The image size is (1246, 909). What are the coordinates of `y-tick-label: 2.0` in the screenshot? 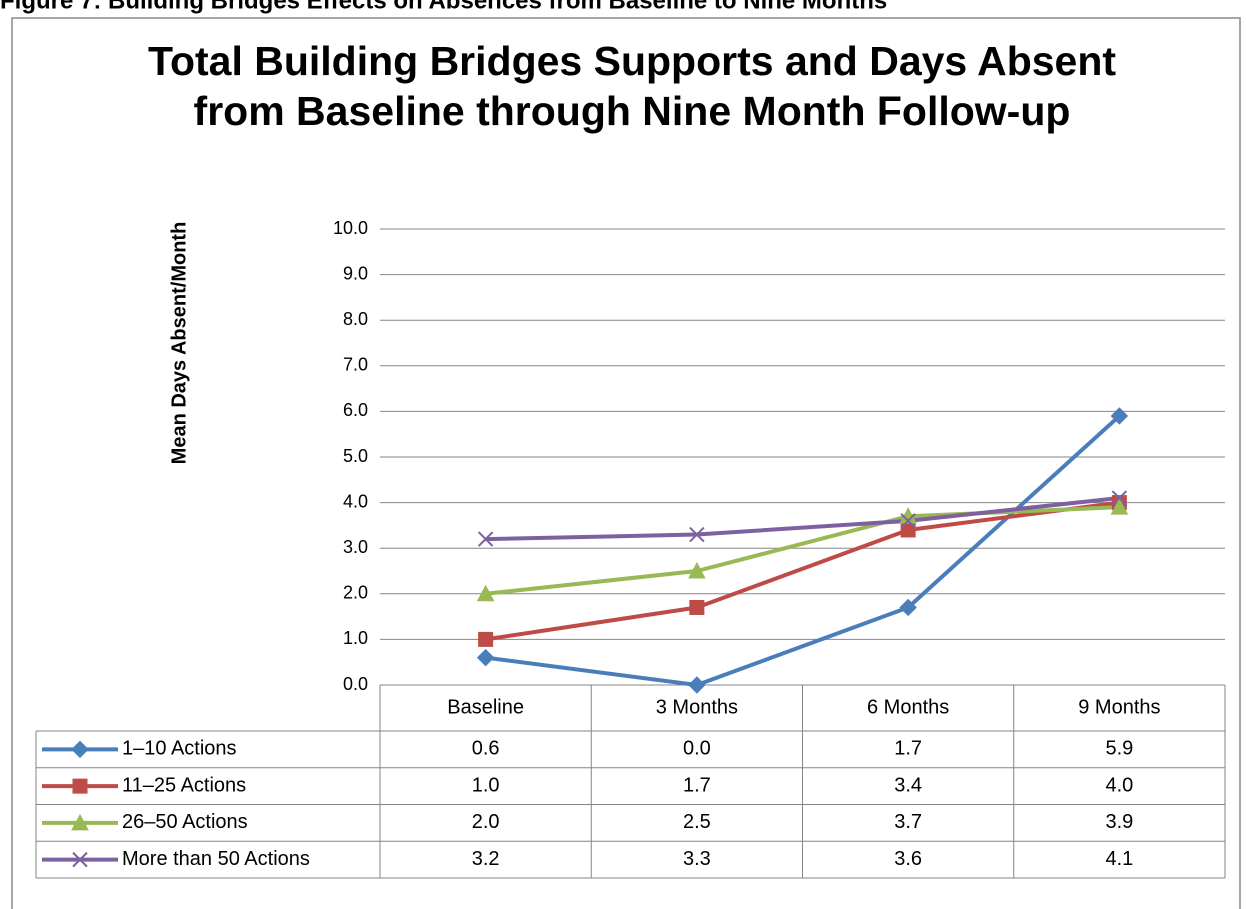 It's located at (355, 593).